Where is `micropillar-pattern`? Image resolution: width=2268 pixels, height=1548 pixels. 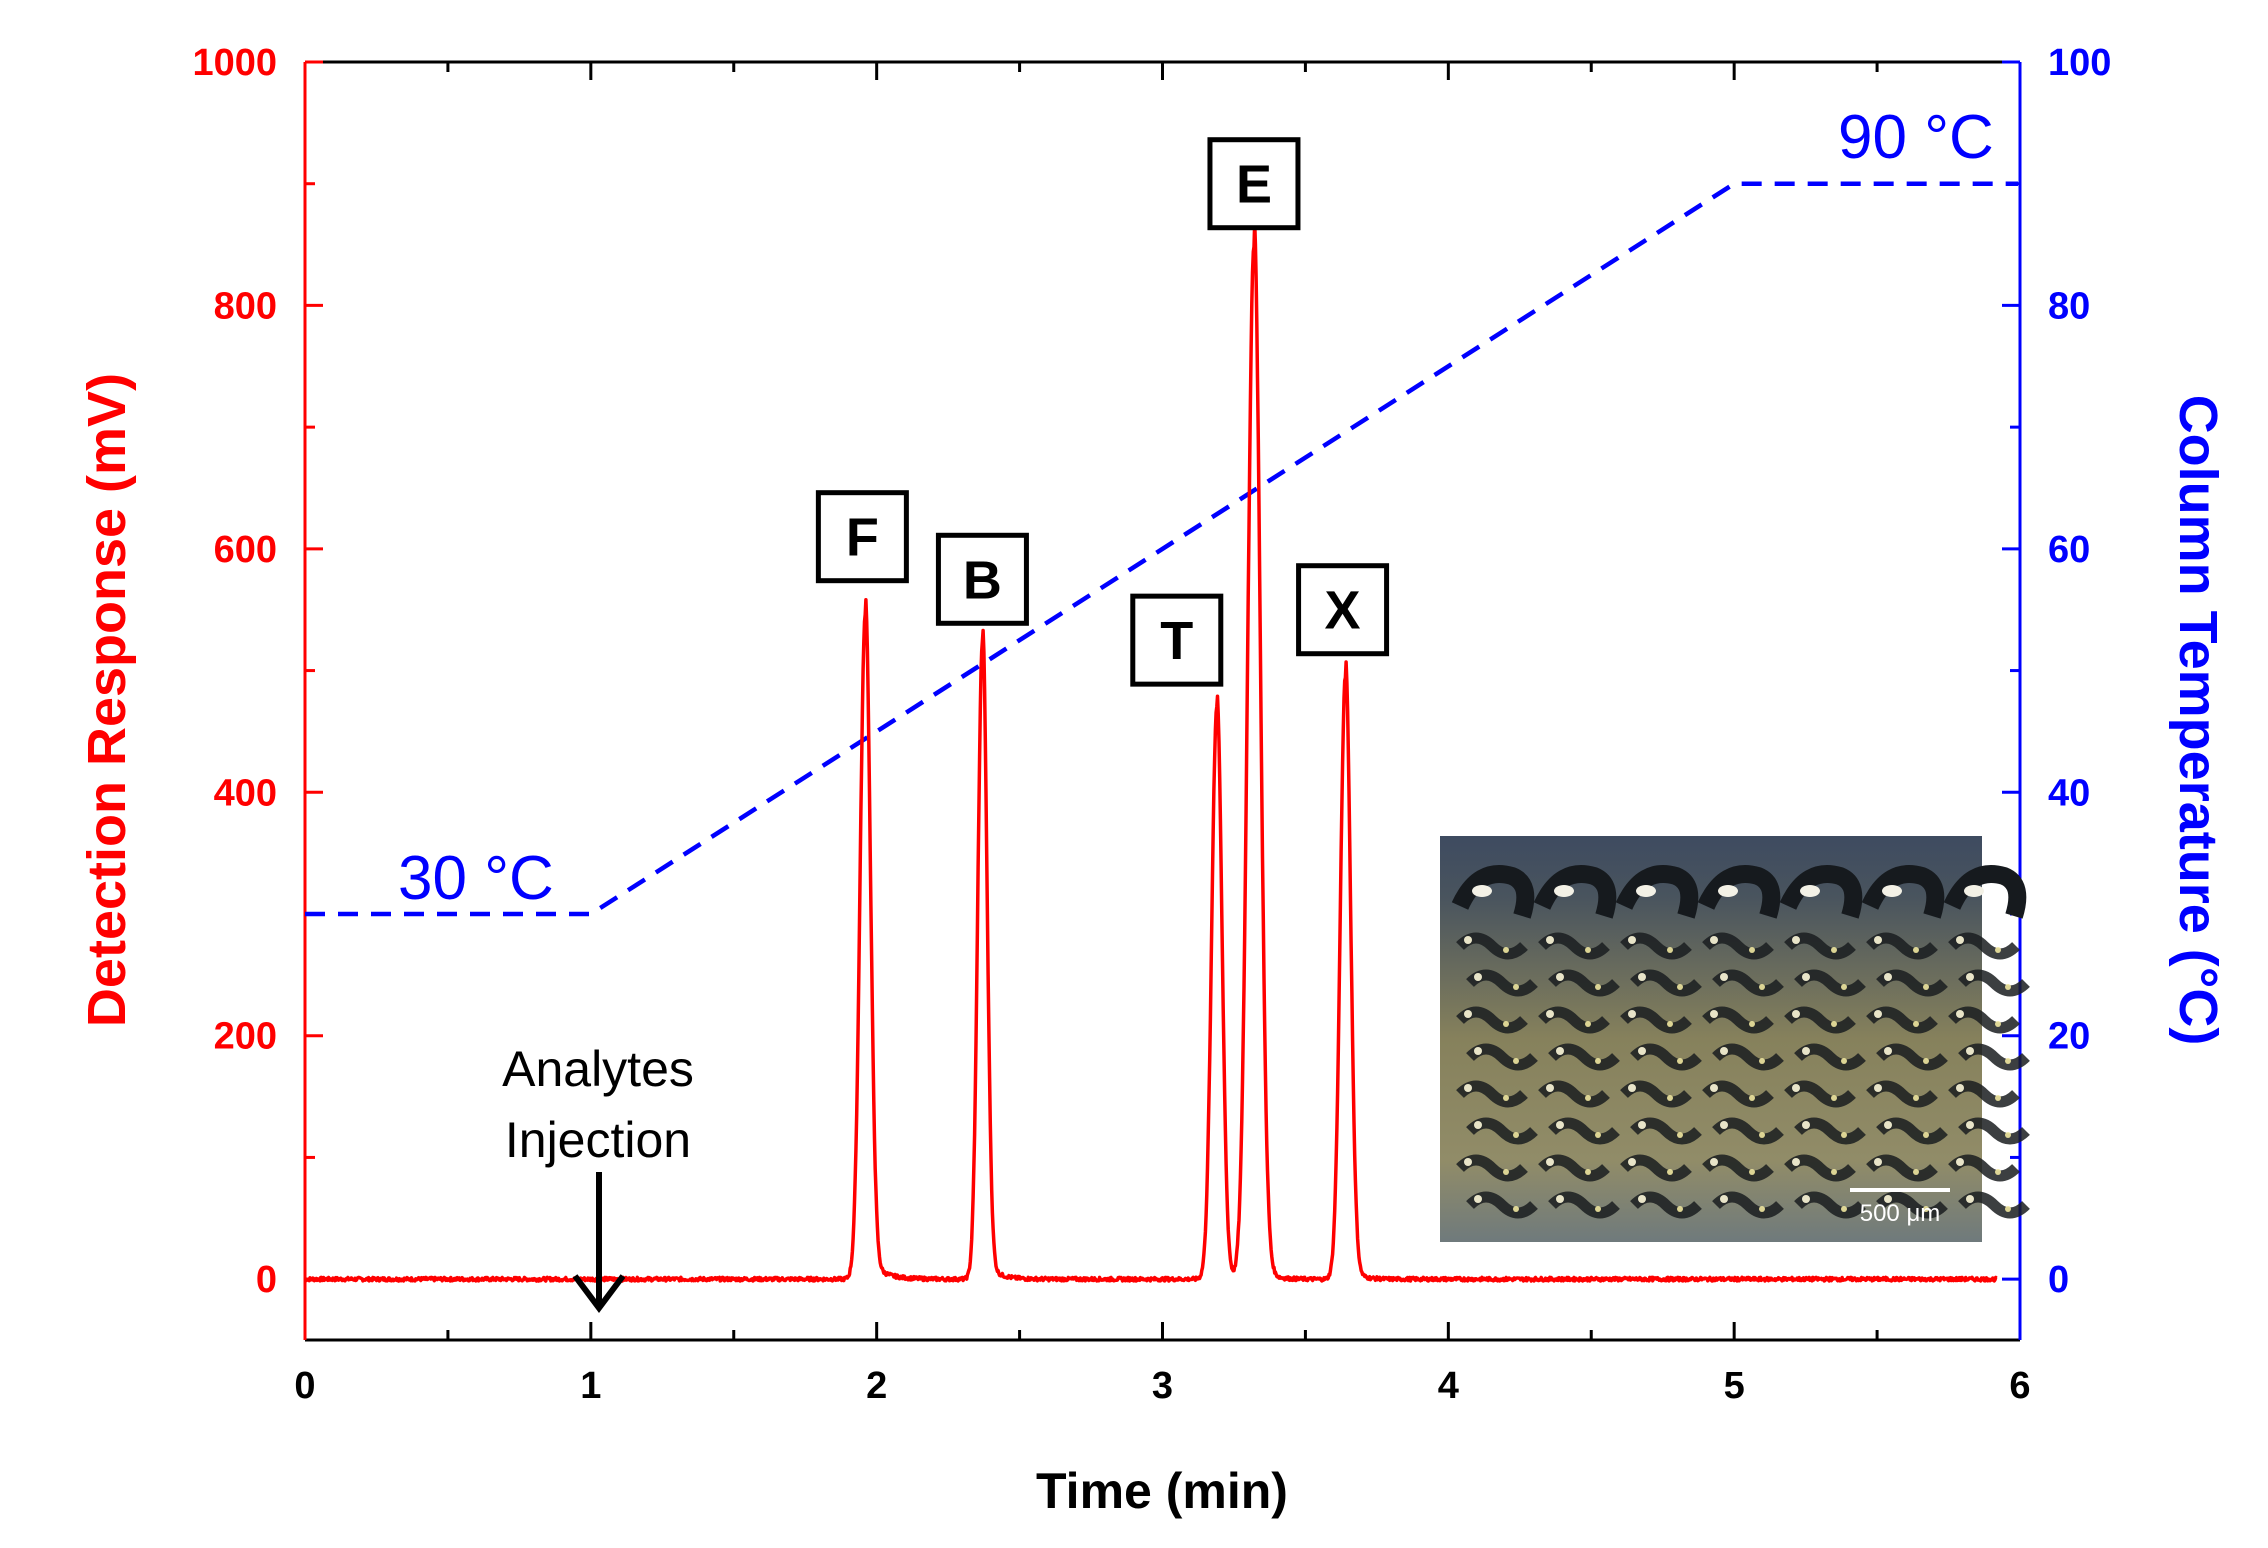
micropillar-pattern is located at coordinates (1740, 1042).